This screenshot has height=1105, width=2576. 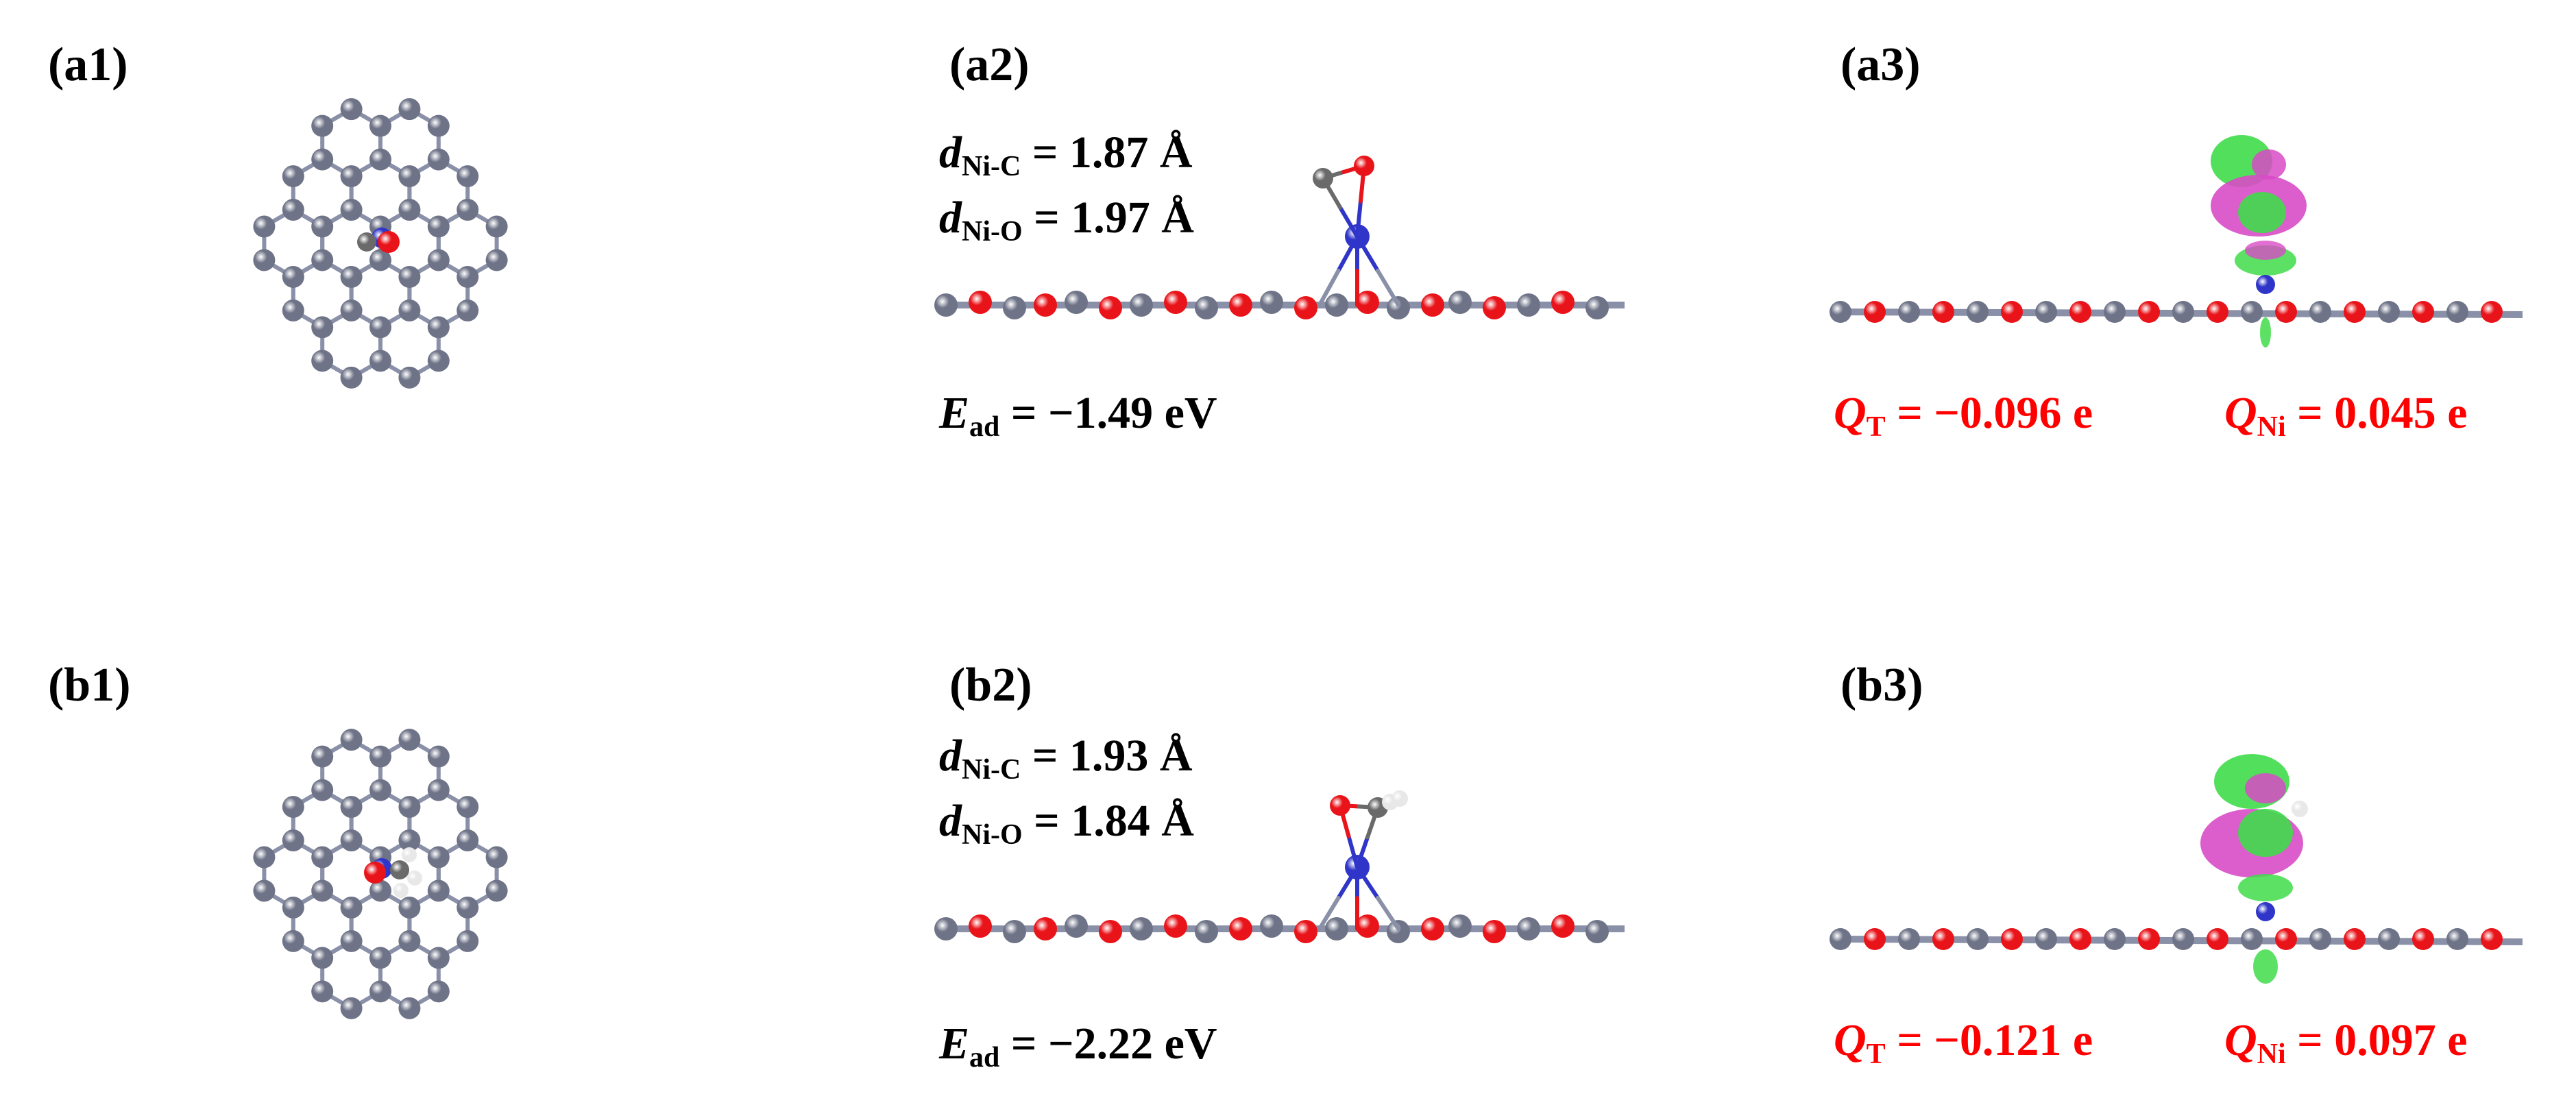 I want to click on b2-d-ni-c: dNi-C = 1.93 Å, so click(x=1066, y=758).